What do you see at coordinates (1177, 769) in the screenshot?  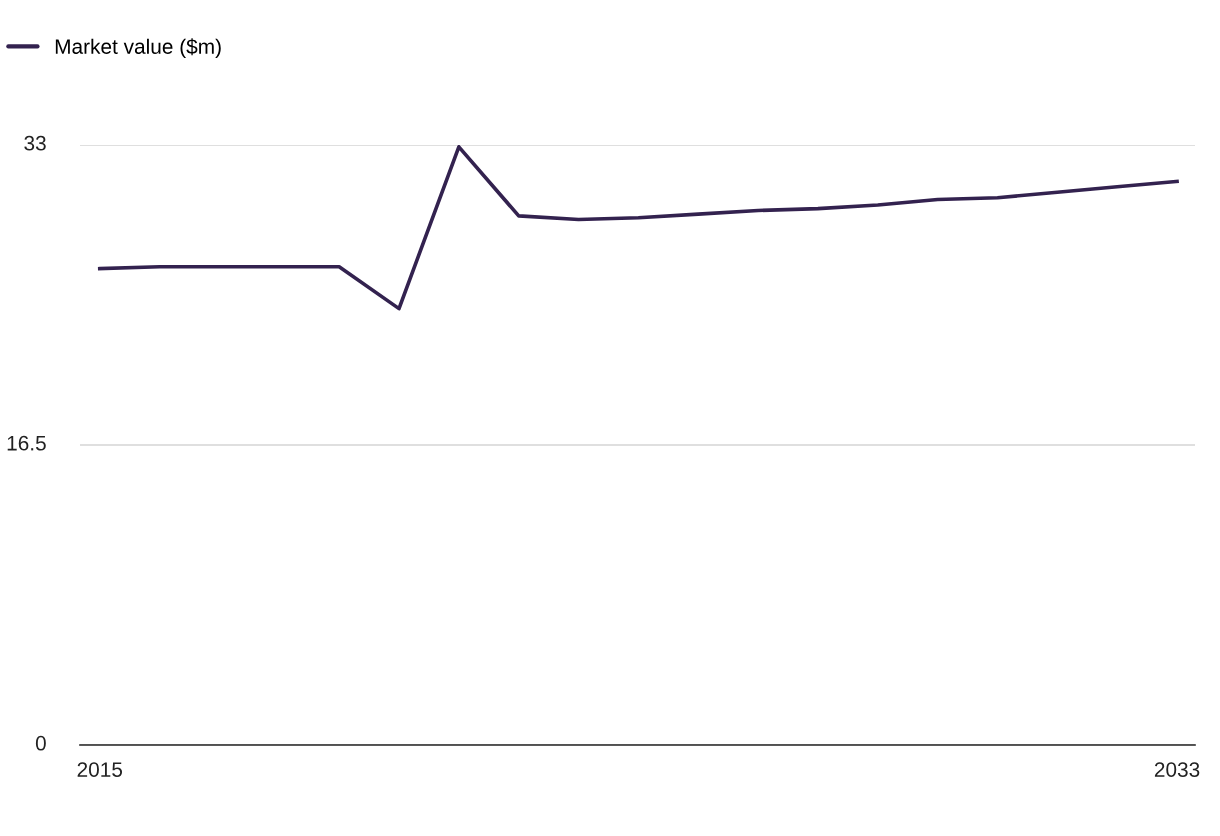 I see `x-tick-label: 2033` at bounding box center [1177, 769].